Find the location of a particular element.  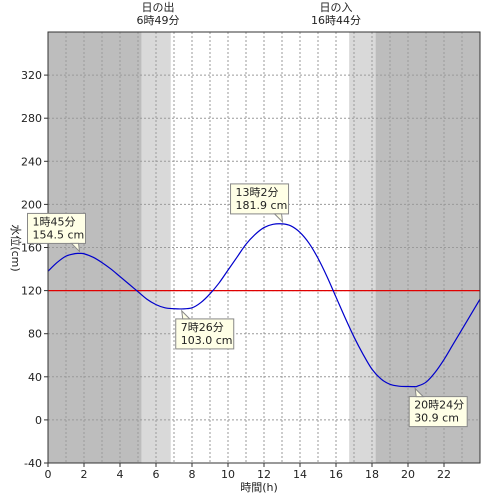

y-tick-label: 40 is located at coordinates (35, 377).